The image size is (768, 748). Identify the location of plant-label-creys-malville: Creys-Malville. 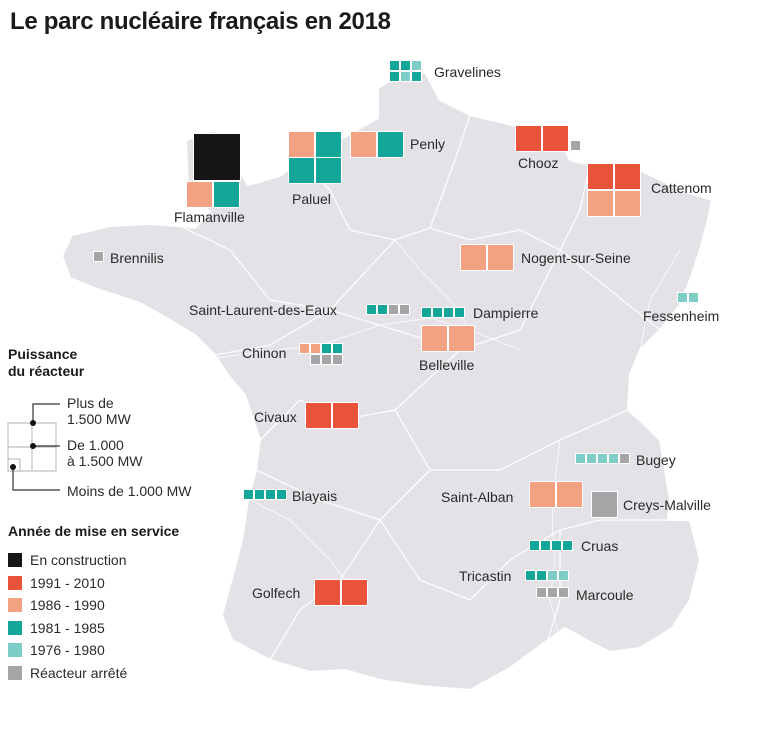
(667, 505).